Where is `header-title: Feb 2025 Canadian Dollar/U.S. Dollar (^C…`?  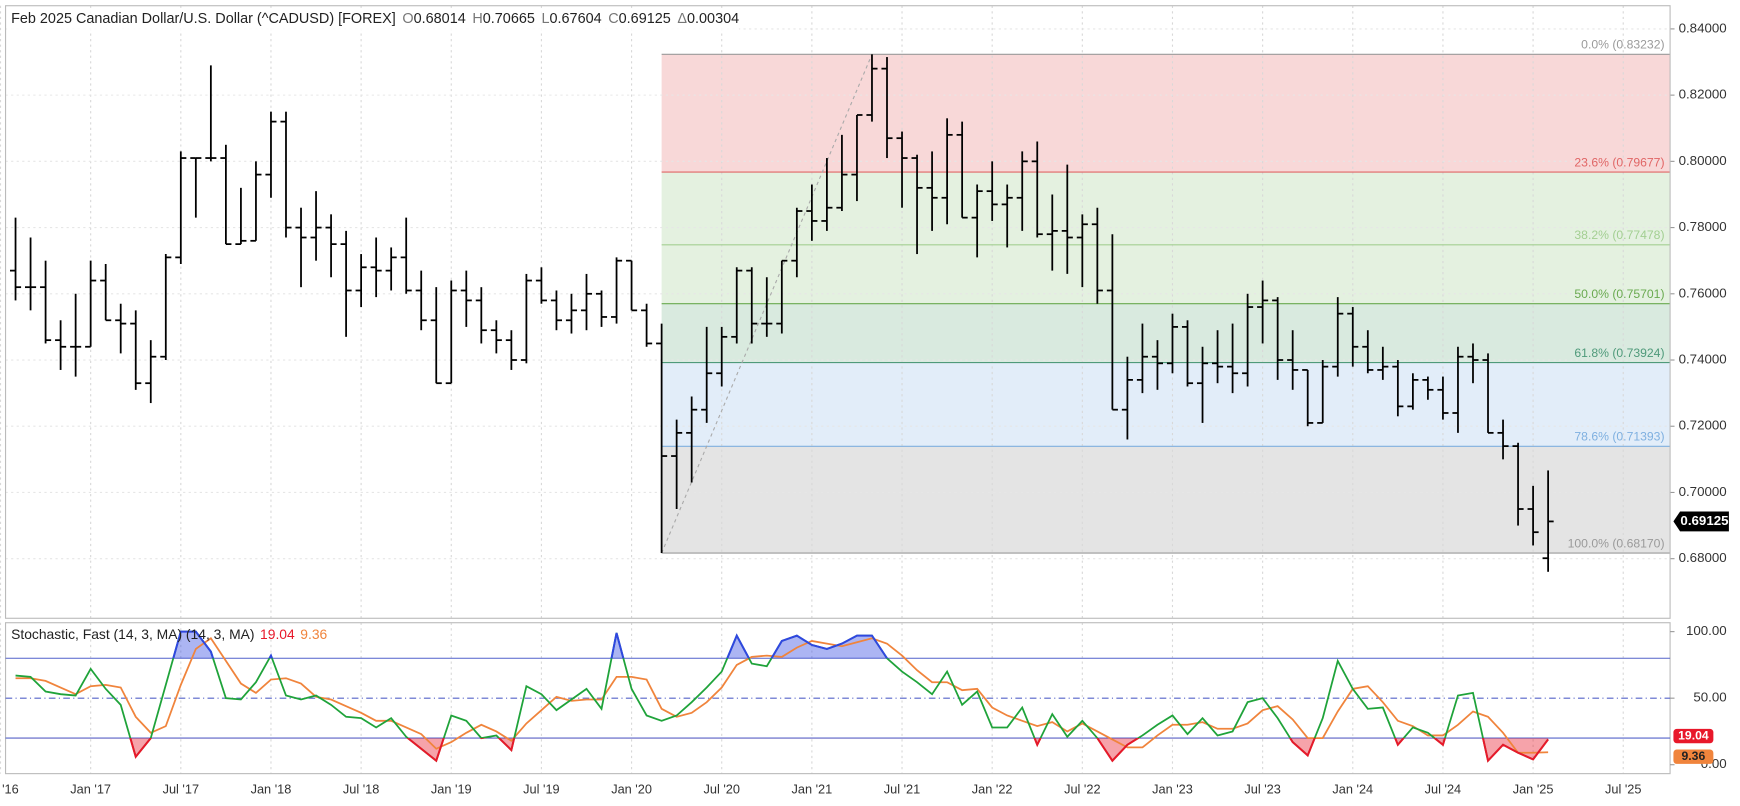
header-title: Feb 2025 Canadian Dollar/U.S. Dollar (^C… is located at coordinates (203, 19).